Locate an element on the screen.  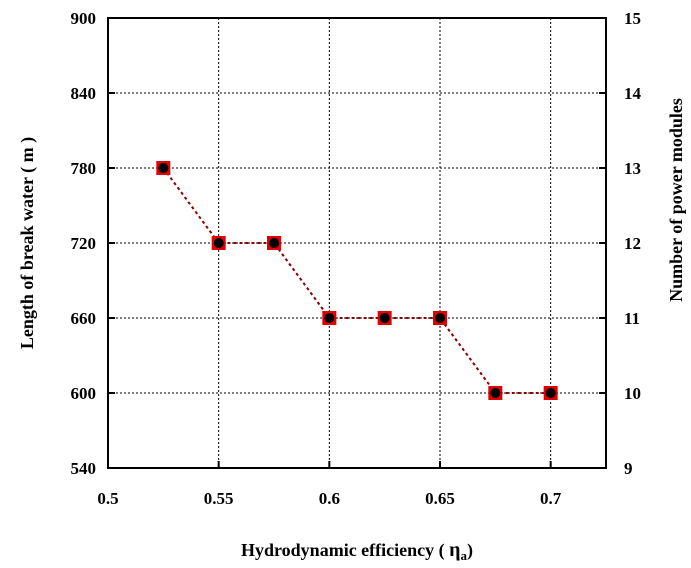
x-tick-label: 0.6 is located at coordinates (329, 498).